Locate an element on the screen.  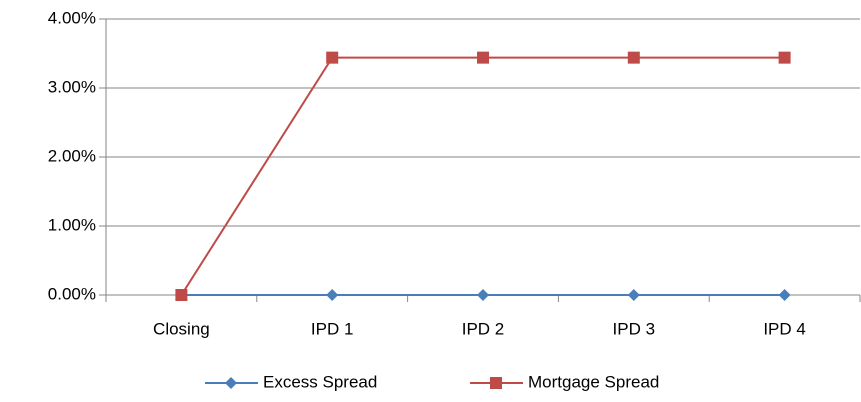
y-tick-label: 1.00% is located at coordinates (72, 224).